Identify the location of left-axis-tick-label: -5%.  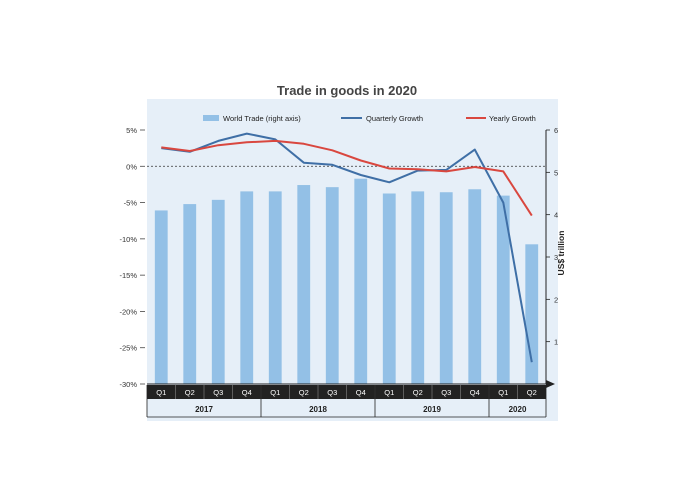
(131, 203).